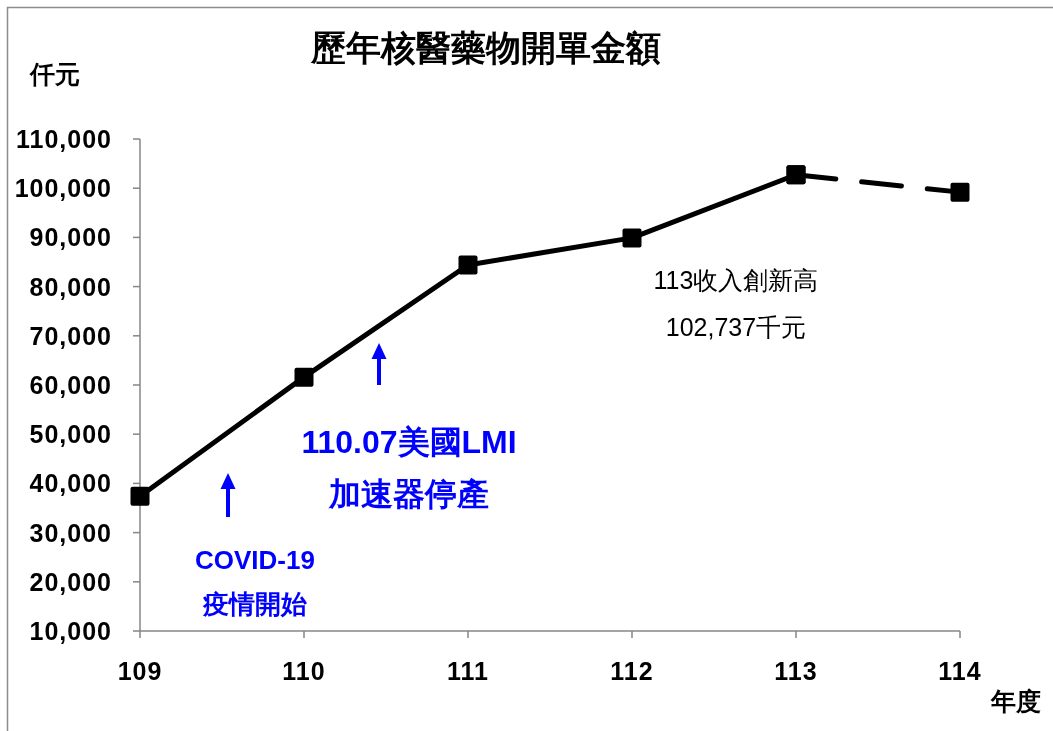 The width and height of the screenshot is (1053, 731). Describe the element at coordinates (304, 671) in the screenshot. I see `x-tick-label: 110` at that location.